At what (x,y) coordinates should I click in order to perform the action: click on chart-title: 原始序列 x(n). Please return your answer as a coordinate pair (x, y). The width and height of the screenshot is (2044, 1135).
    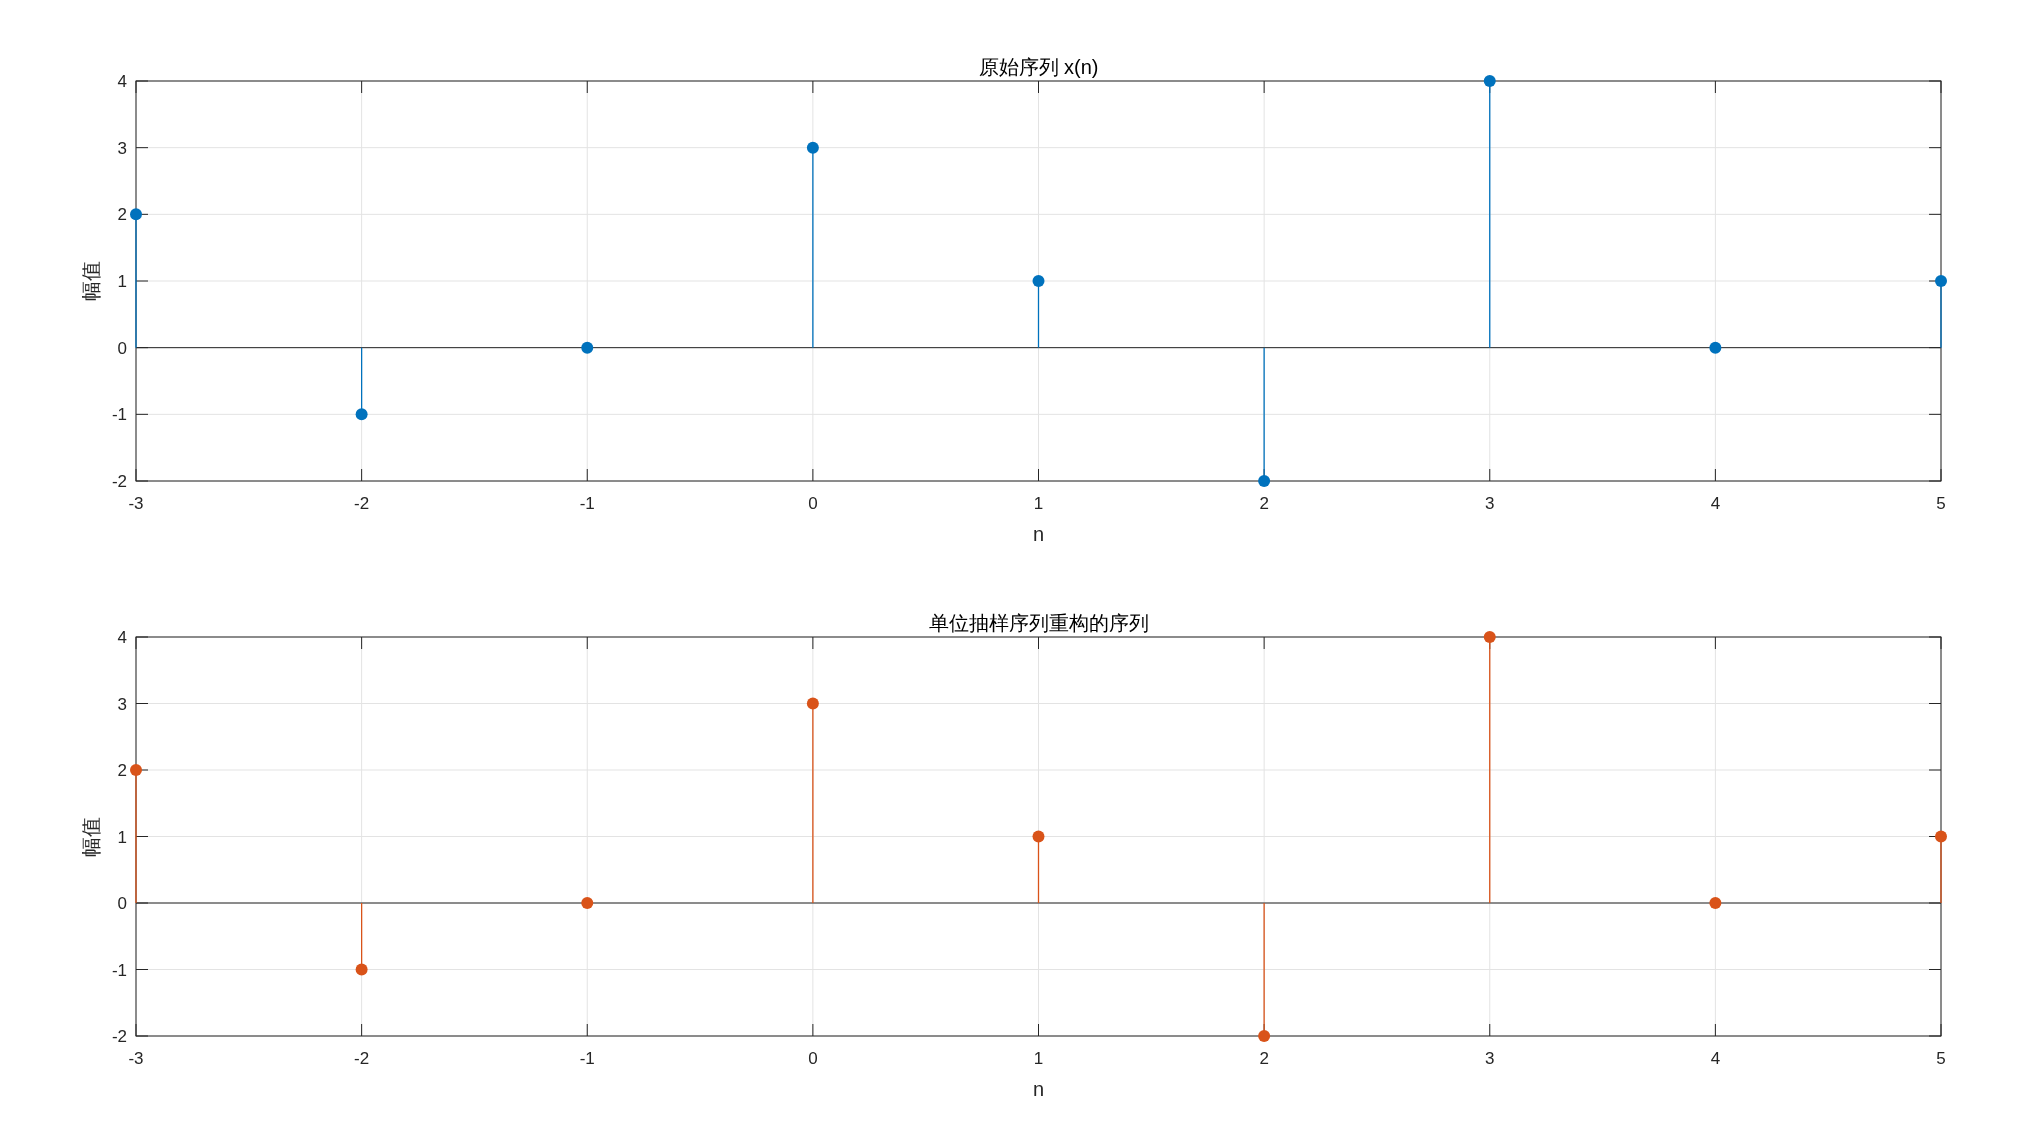
    Looking at the image, I should click on (1038, 67).